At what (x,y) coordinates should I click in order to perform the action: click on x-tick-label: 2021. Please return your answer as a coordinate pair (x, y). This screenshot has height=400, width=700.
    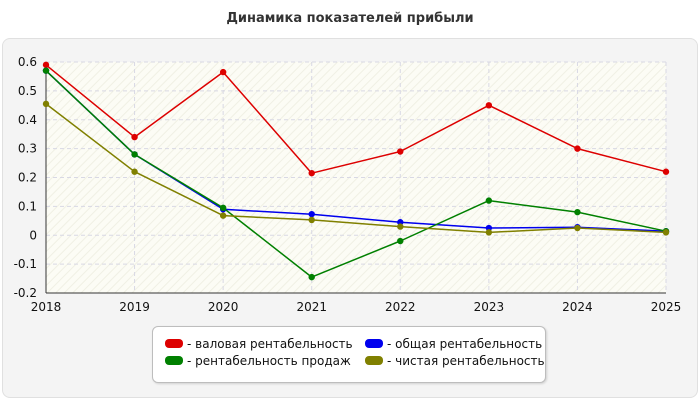
    Looking at the image, I should click on (311, 307).